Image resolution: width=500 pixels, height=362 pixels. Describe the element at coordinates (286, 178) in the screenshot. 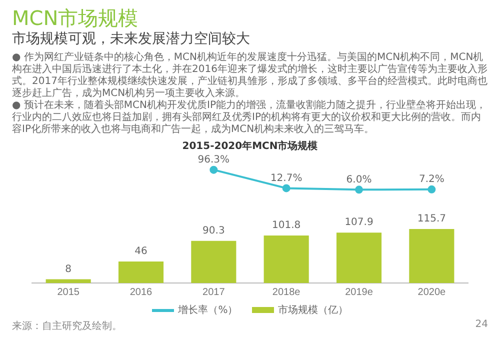

I see `data-label: 12.7%` at that location.